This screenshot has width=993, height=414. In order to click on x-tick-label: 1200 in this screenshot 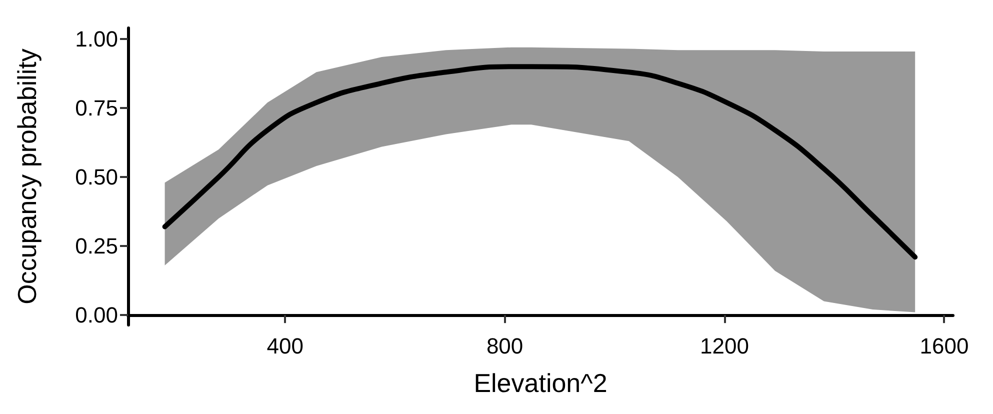, I will do `click(724, 346)`.